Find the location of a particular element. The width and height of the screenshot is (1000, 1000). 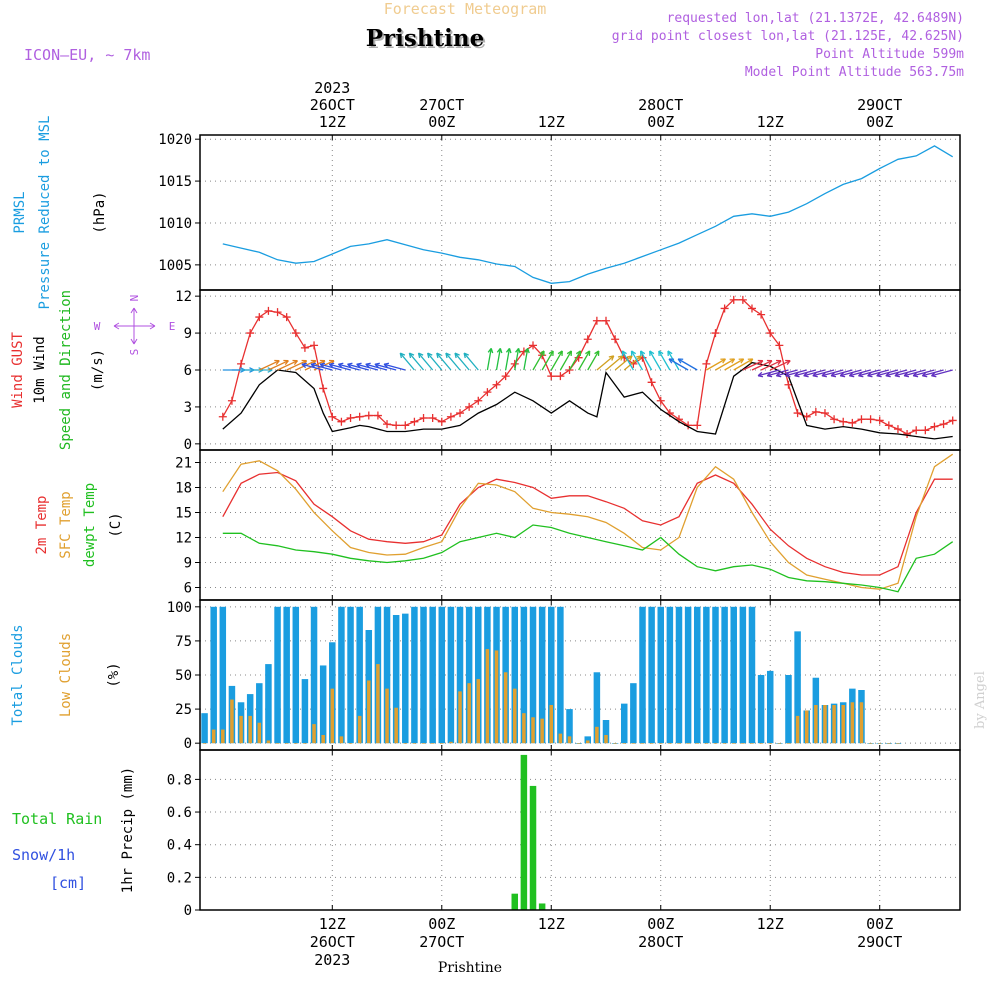

y-axis-label: (C) is located at coordinates (116, 524).